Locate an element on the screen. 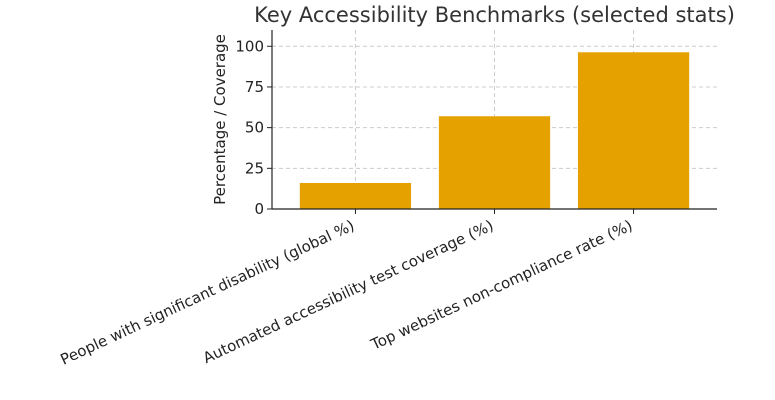 The width and height of the screenshot is (775, 400). x-tick-label: Top websites non-compliance rate (%) is located at coordinates (501, 285).